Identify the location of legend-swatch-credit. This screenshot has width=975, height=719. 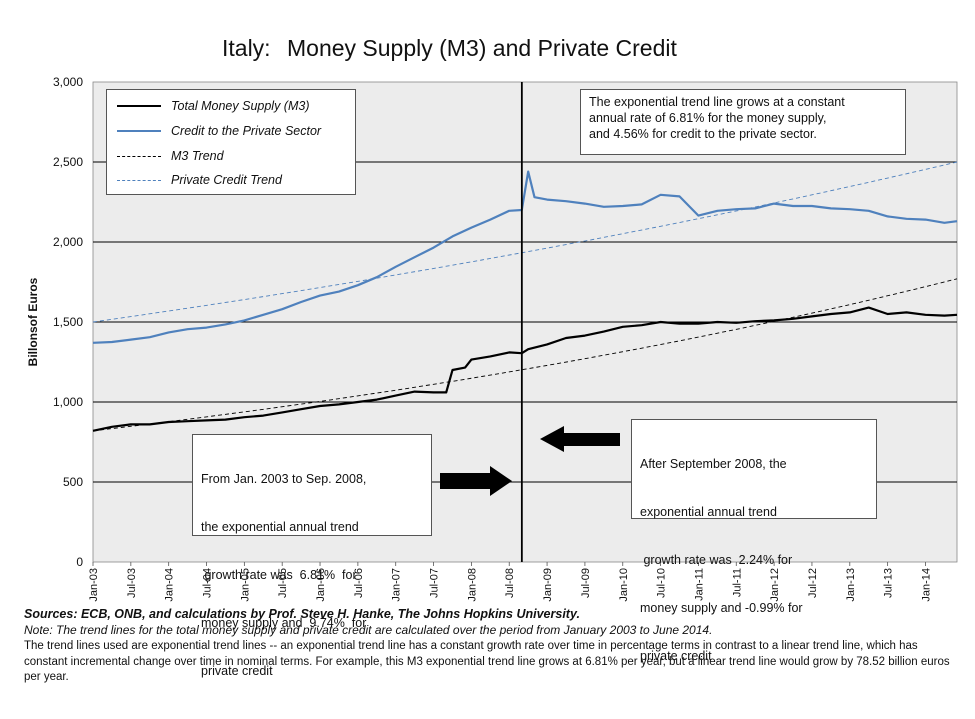
(139, 131).